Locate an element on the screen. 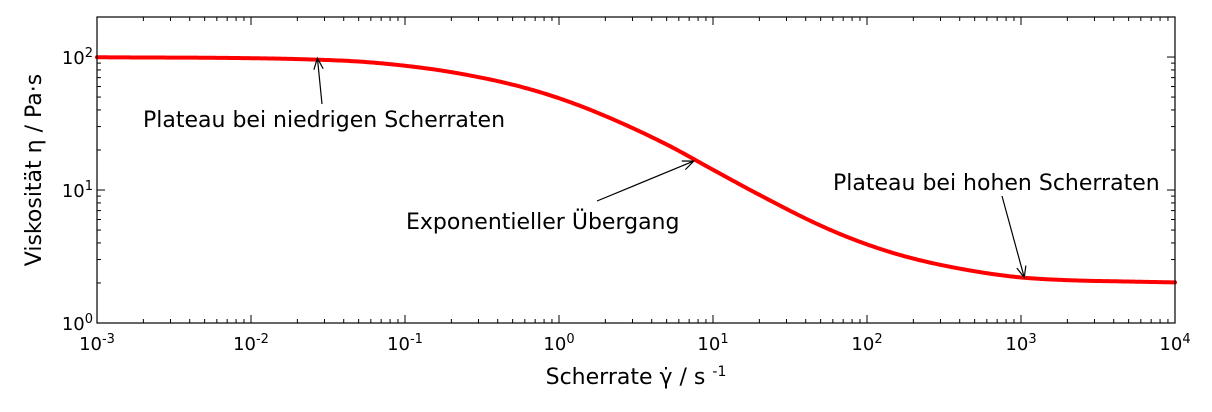  y-axis-label-text: Viskosität η / Pa·s is located at coordinates (34, 170).